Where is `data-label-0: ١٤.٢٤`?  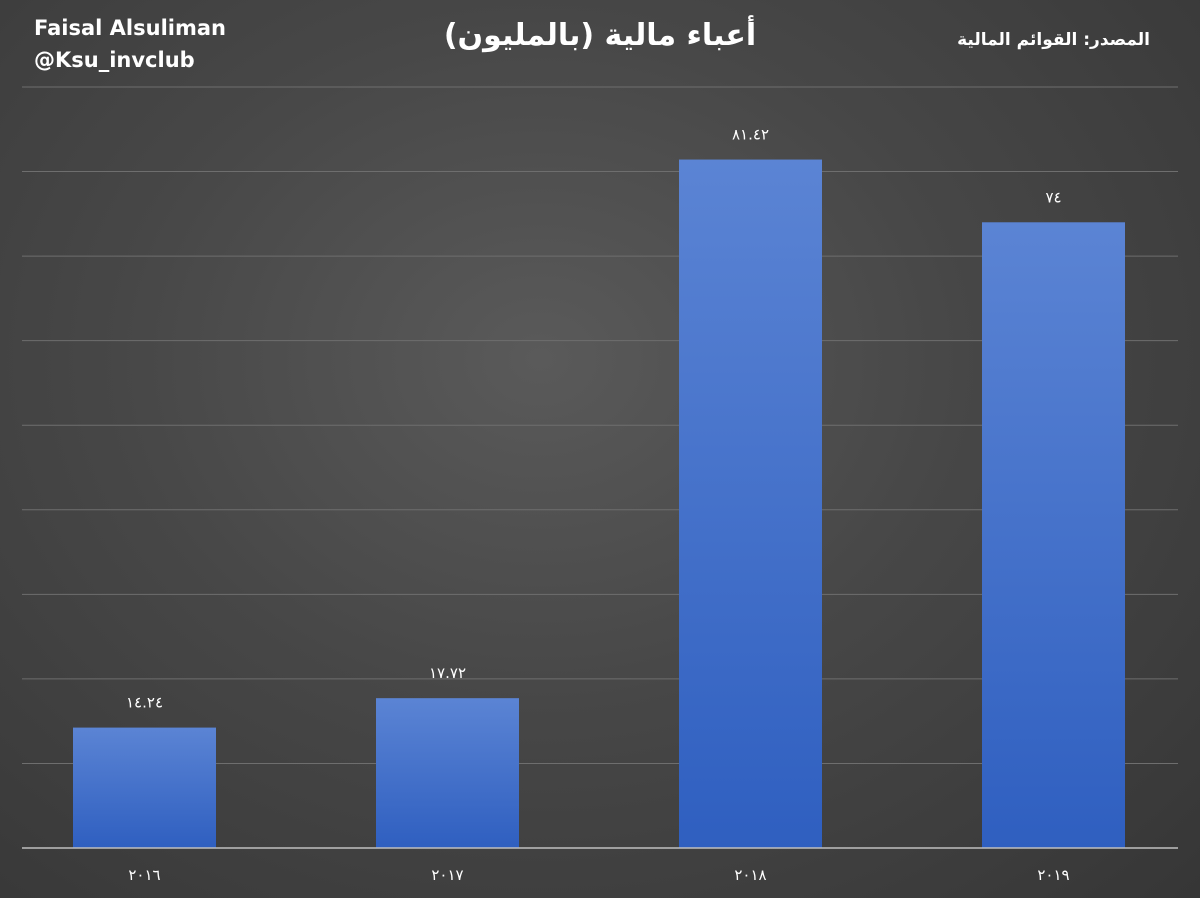 data-label-0: ١٤.٢٤ is located at coordinates (144, 703).